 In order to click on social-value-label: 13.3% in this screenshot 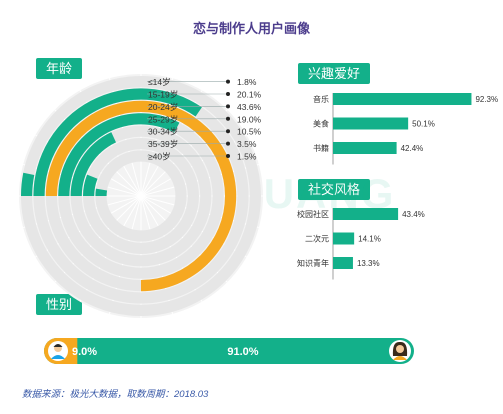, I will do `click(368, 263)`.